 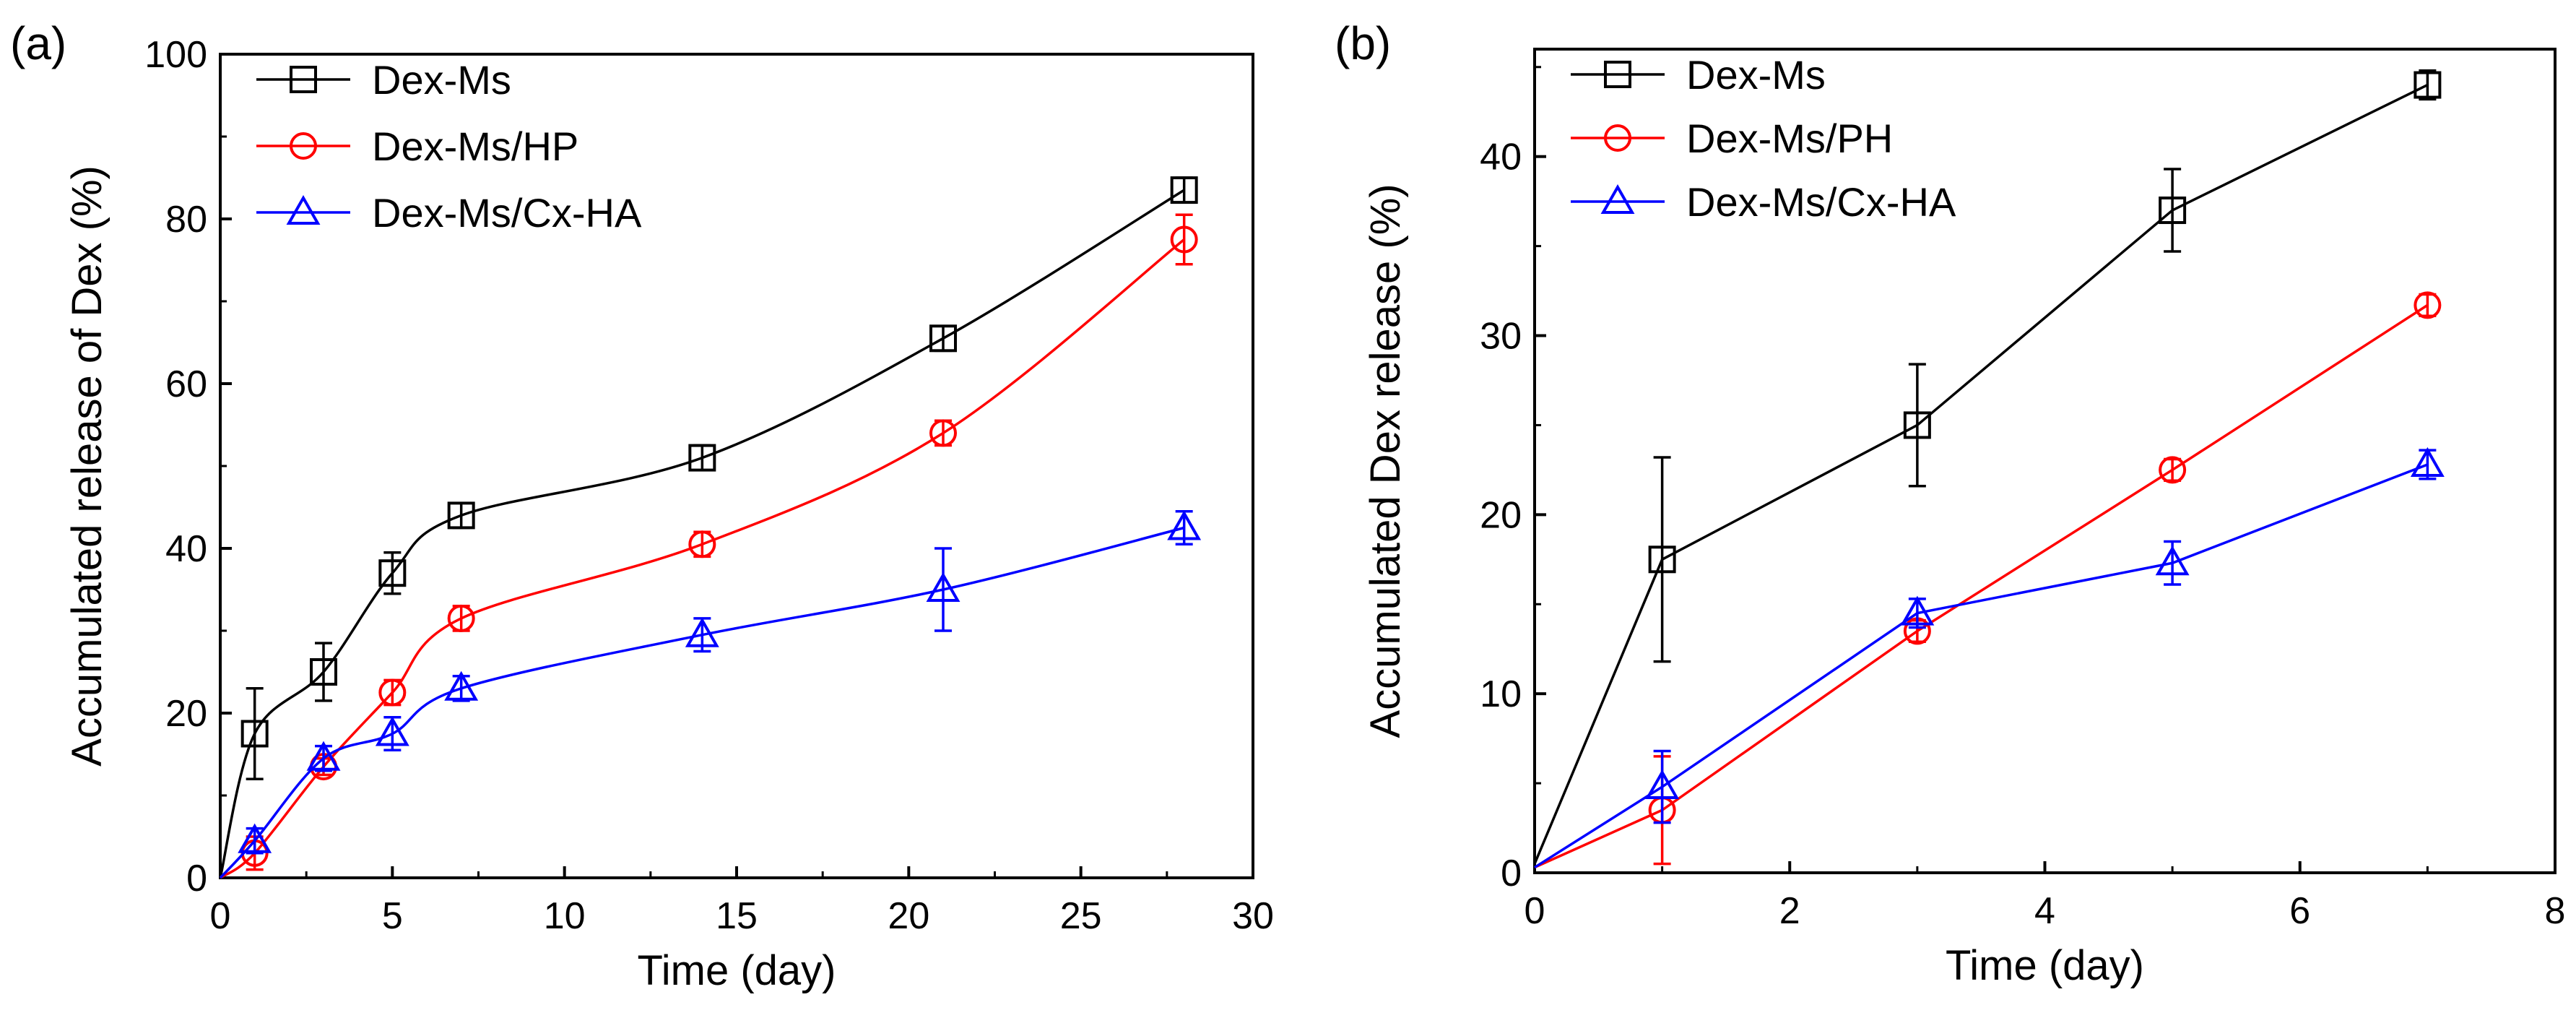 I want to click on legend: Dex-Ms Dex-Ms/HP Dex-Ms/Cx-HA, so click(x=449, y=146).